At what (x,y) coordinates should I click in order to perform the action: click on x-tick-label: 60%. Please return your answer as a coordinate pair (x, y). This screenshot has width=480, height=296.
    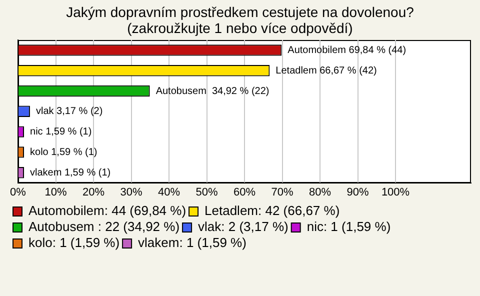
    Looking at the image, I should click on (244, 192).